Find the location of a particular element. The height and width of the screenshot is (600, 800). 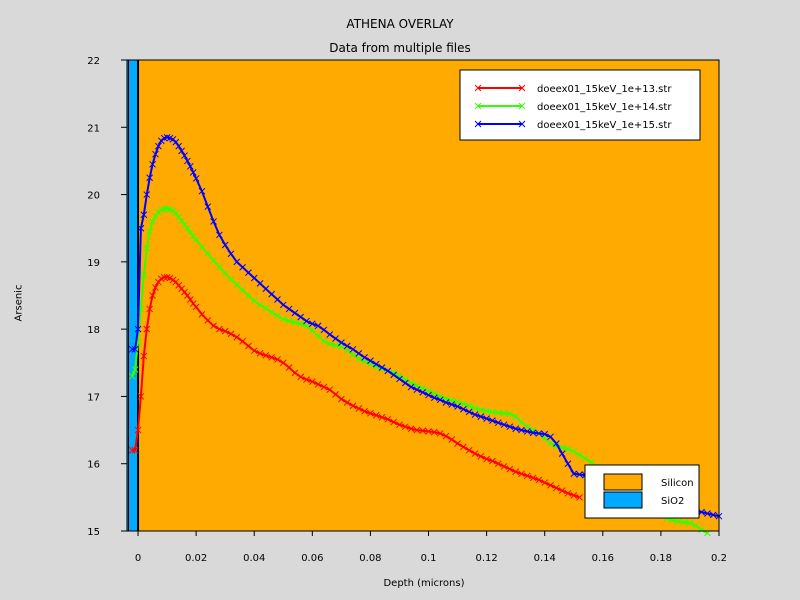

legend-label: doeex01_15keV_1e+15.str is located at coordinates (604, 125).